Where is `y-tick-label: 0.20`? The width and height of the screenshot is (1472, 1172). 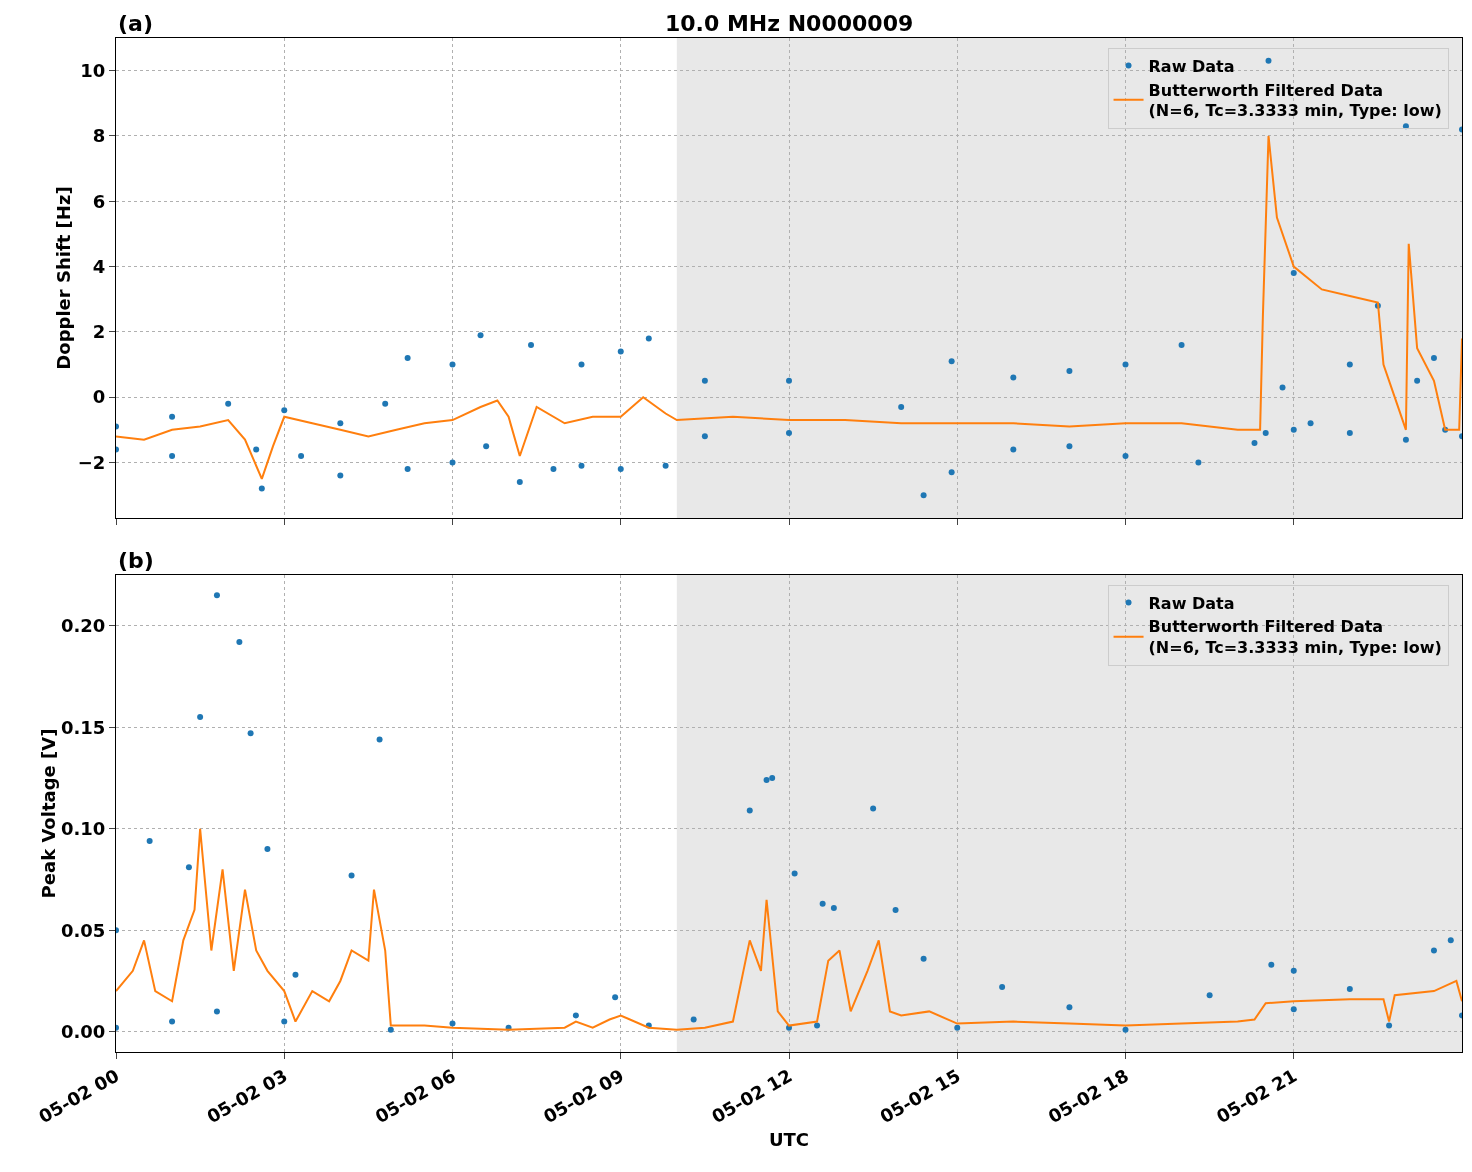 y-tick-label: 0.20 is located at coordinates (83, 626).